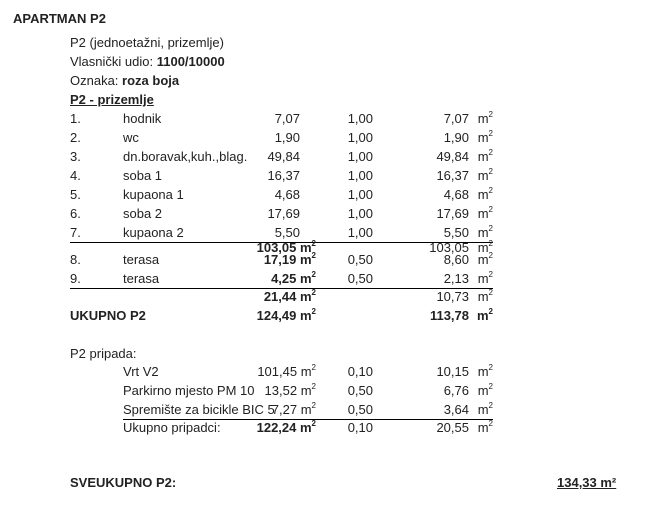 The width and height of the screenshot is (667, 523). What do you see at coordinates (143, 175) in the screenshot?
I see `row-name: soba 1` at bounding box center [143, 175].